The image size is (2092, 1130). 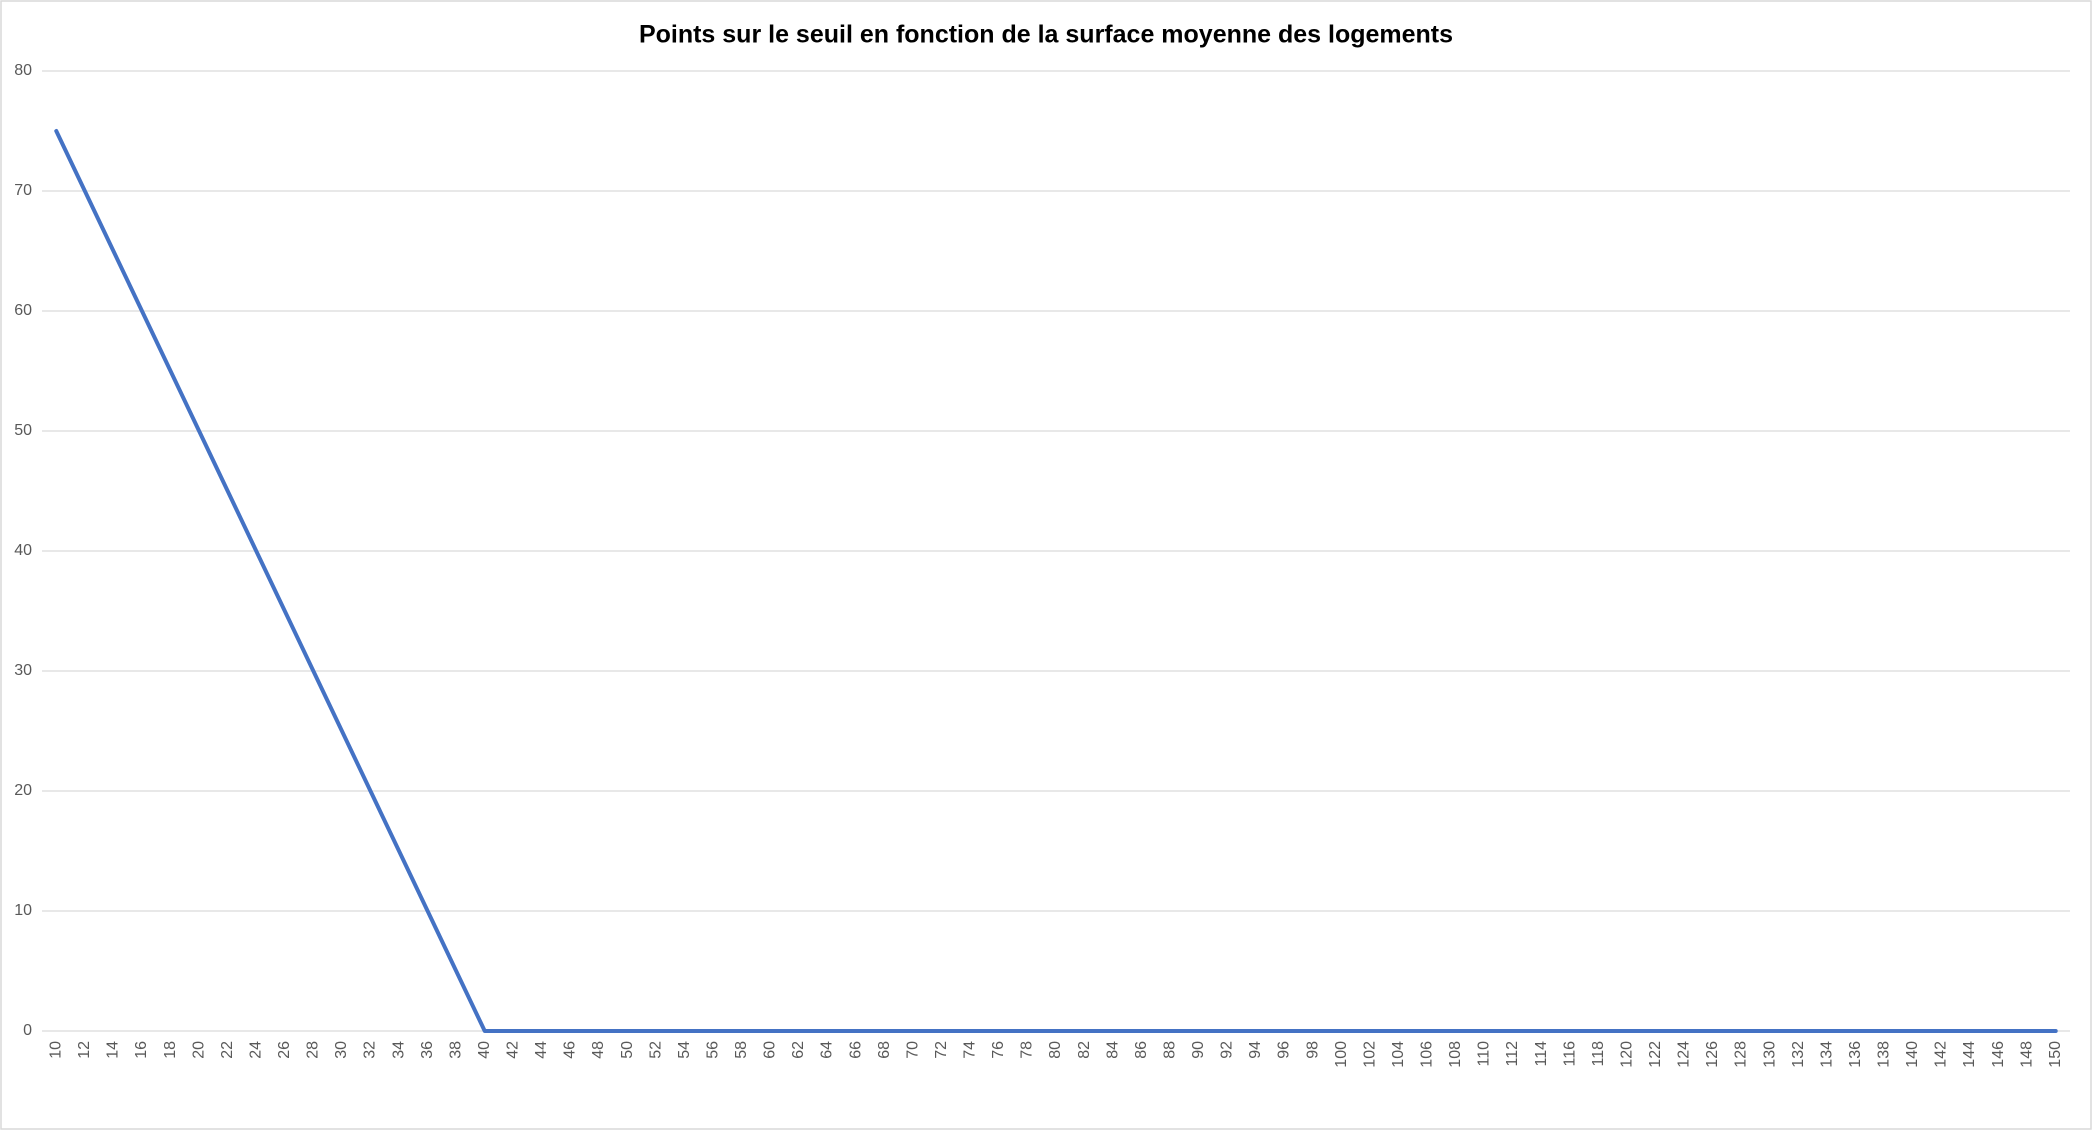 What do you see at coordinates (1427, 1054) in the screenshot?
I see `x-tick-label: 106` at bounding box center [1427, 1054].